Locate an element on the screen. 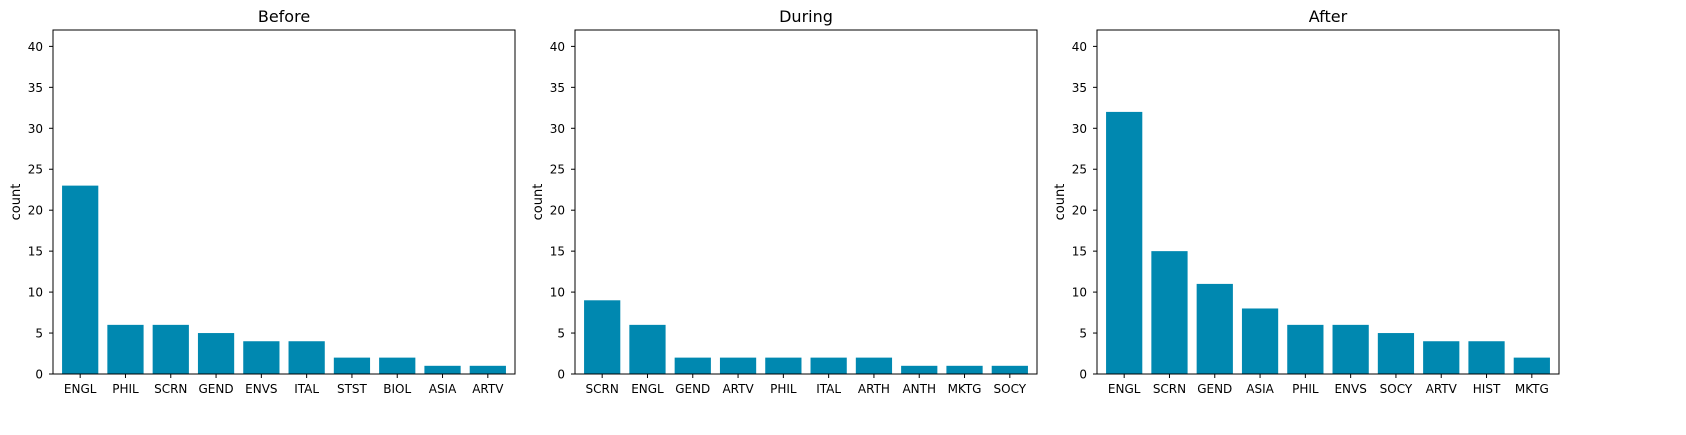 Image resolution: width=1686 pixels, height=435 pixels. x-tick-label: BIOL is located at coordinates (397, 389).